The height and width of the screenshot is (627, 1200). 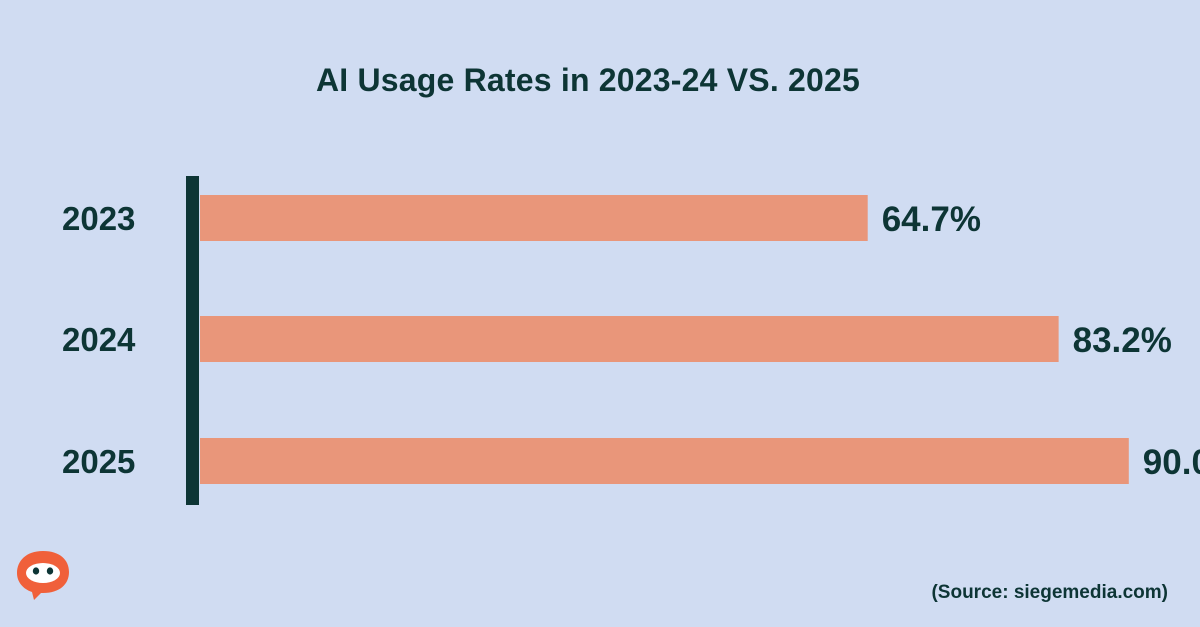 What do you see at coordinates (664, 461) in the screenshot?
I see `bar-2025` at bounding box center [664, 461].